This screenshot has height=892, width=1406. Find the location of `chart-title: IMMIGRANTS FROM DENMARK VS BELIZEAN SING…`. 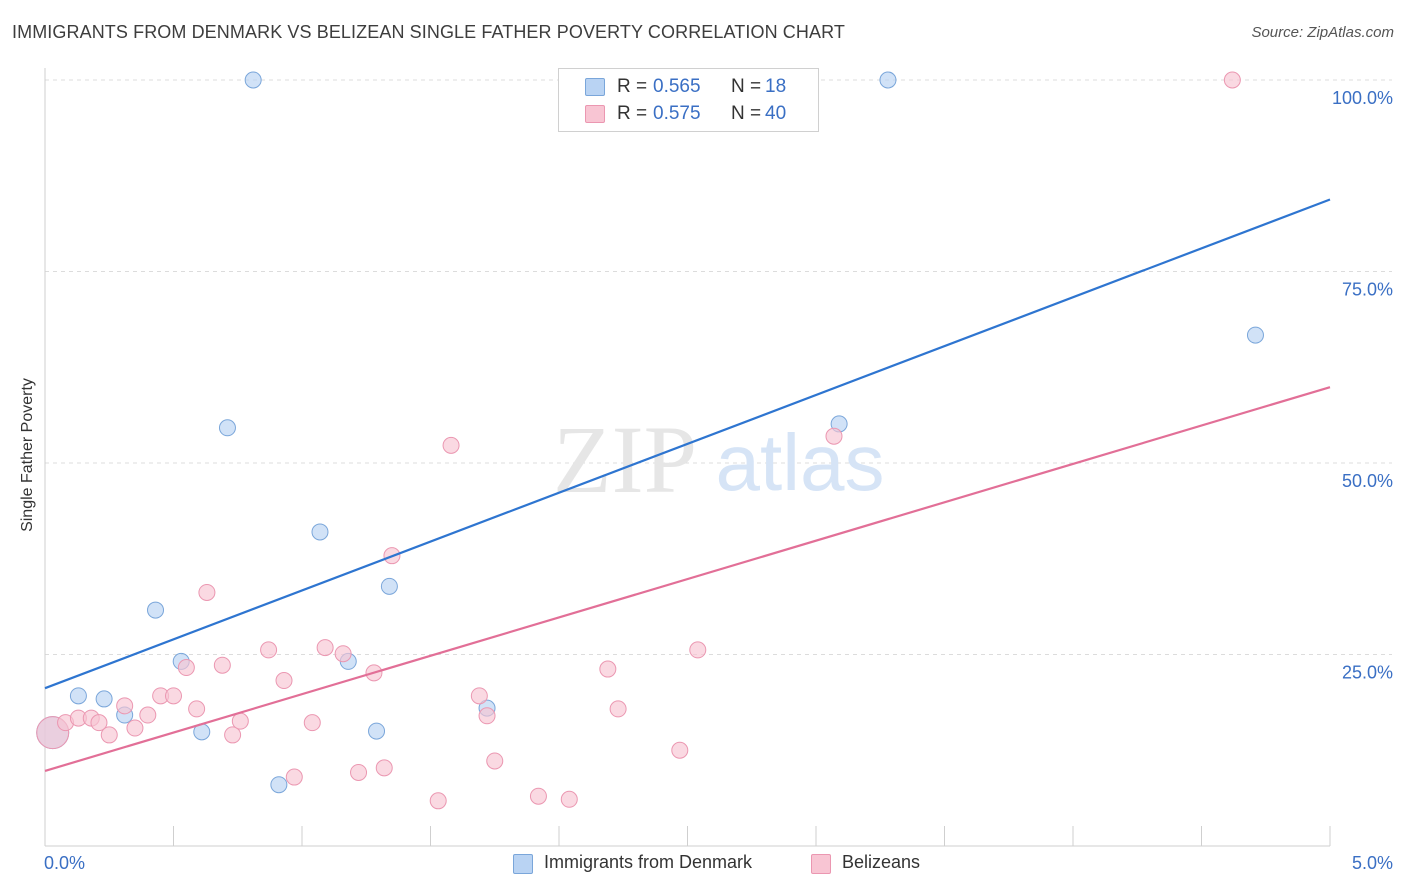

chart-title: IMMIGRANTS FROM DENMARK VS BELIZEAN SING… is located at coordinates (428, 32).